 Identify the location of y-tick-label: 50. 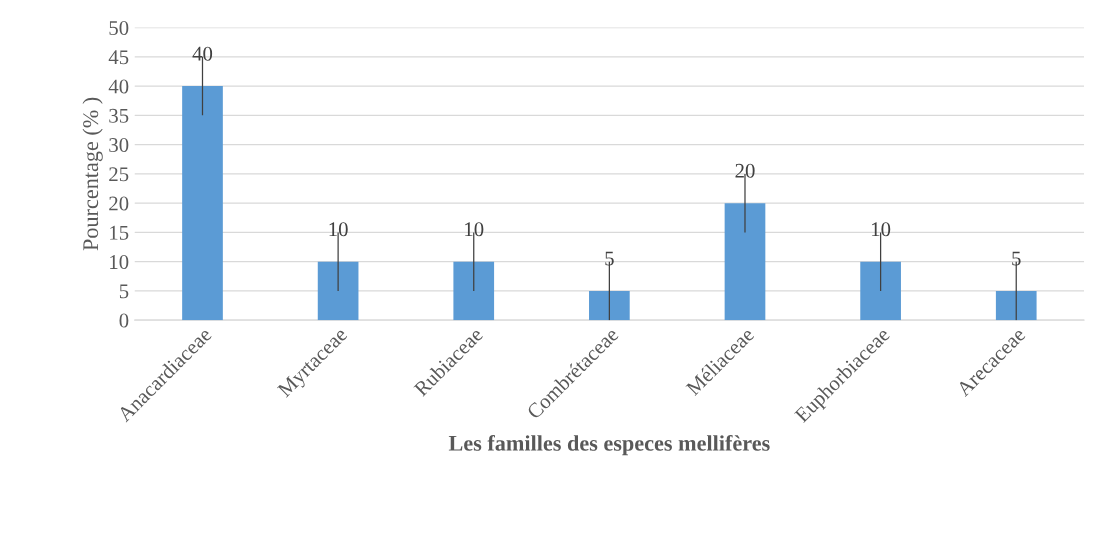
(119, 28).